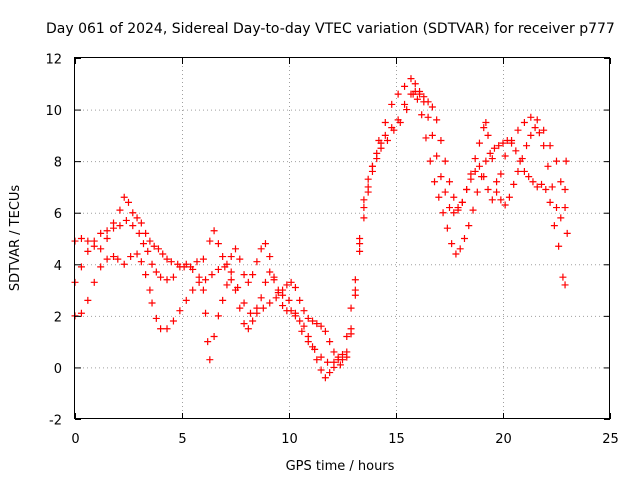 The image size is (640, 480). I want to click on x-tick-label: 10, so click(289, 439).